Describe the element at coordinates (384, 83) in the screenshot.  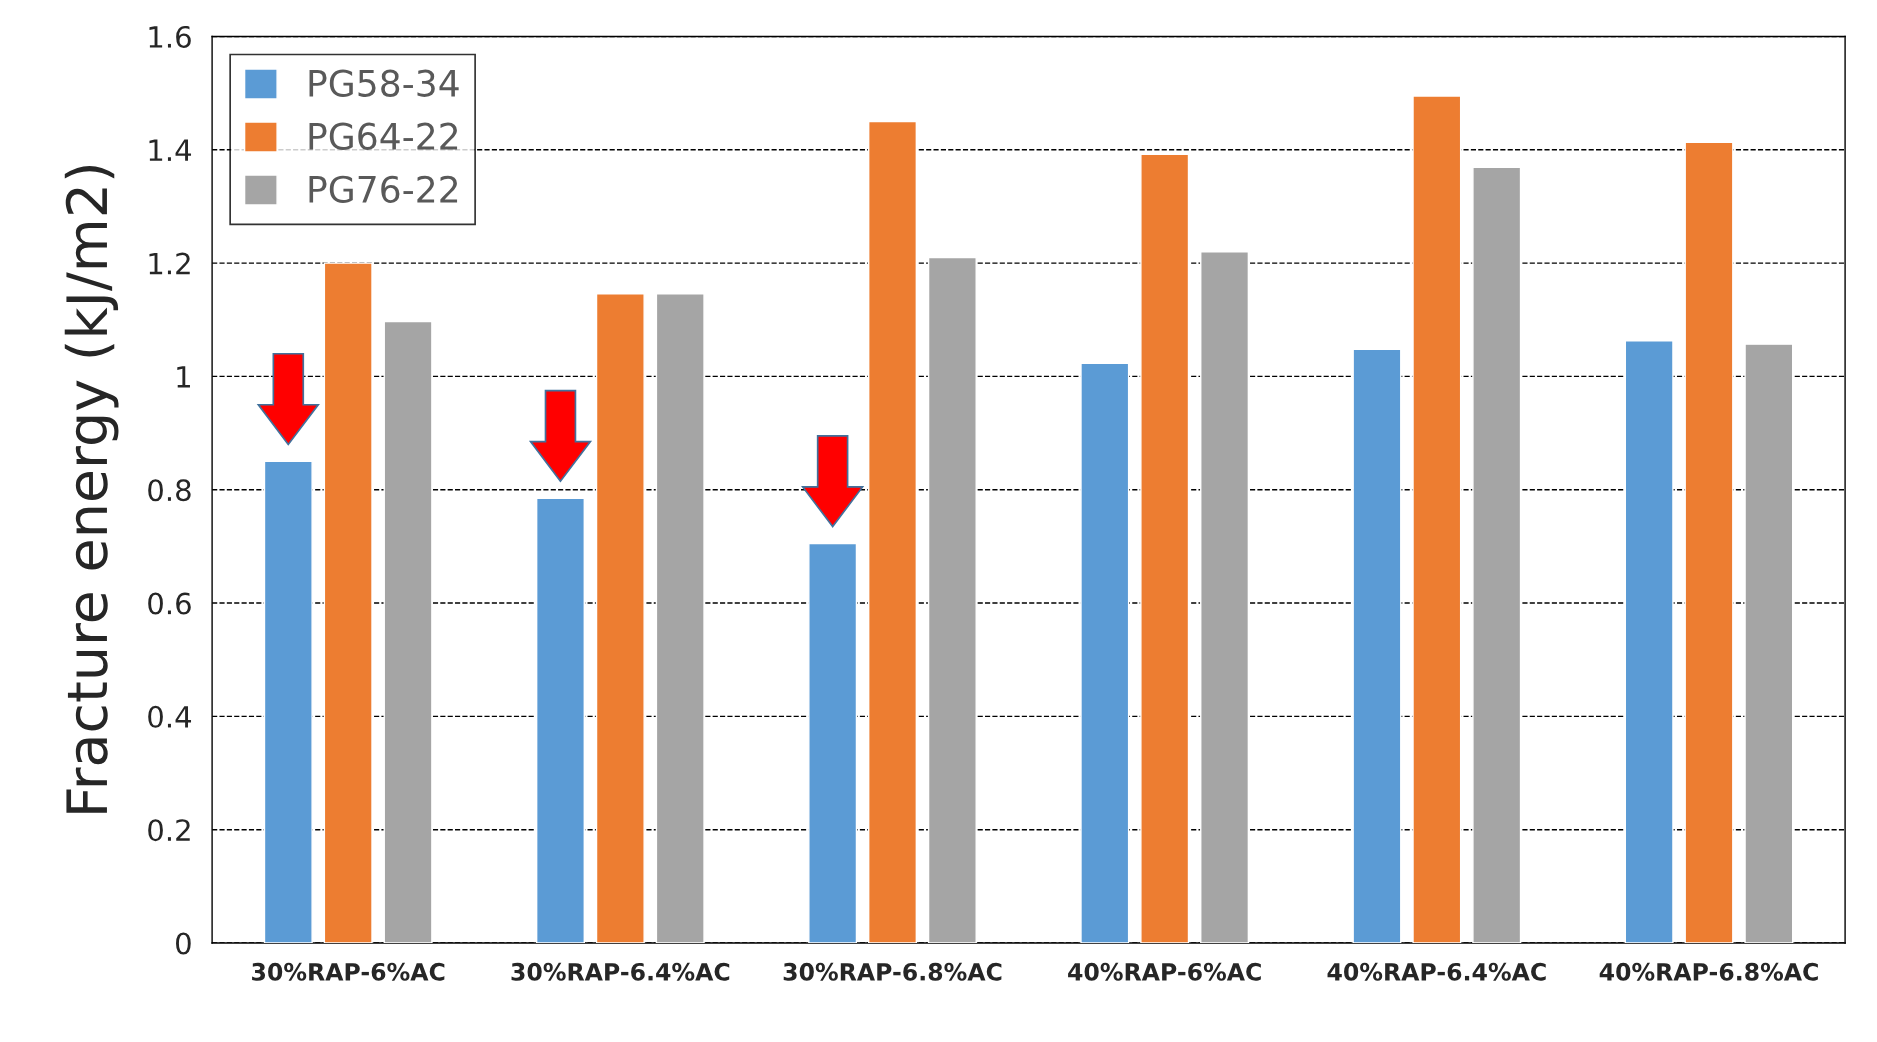
I see `legend-label: PG58-34` at that location.